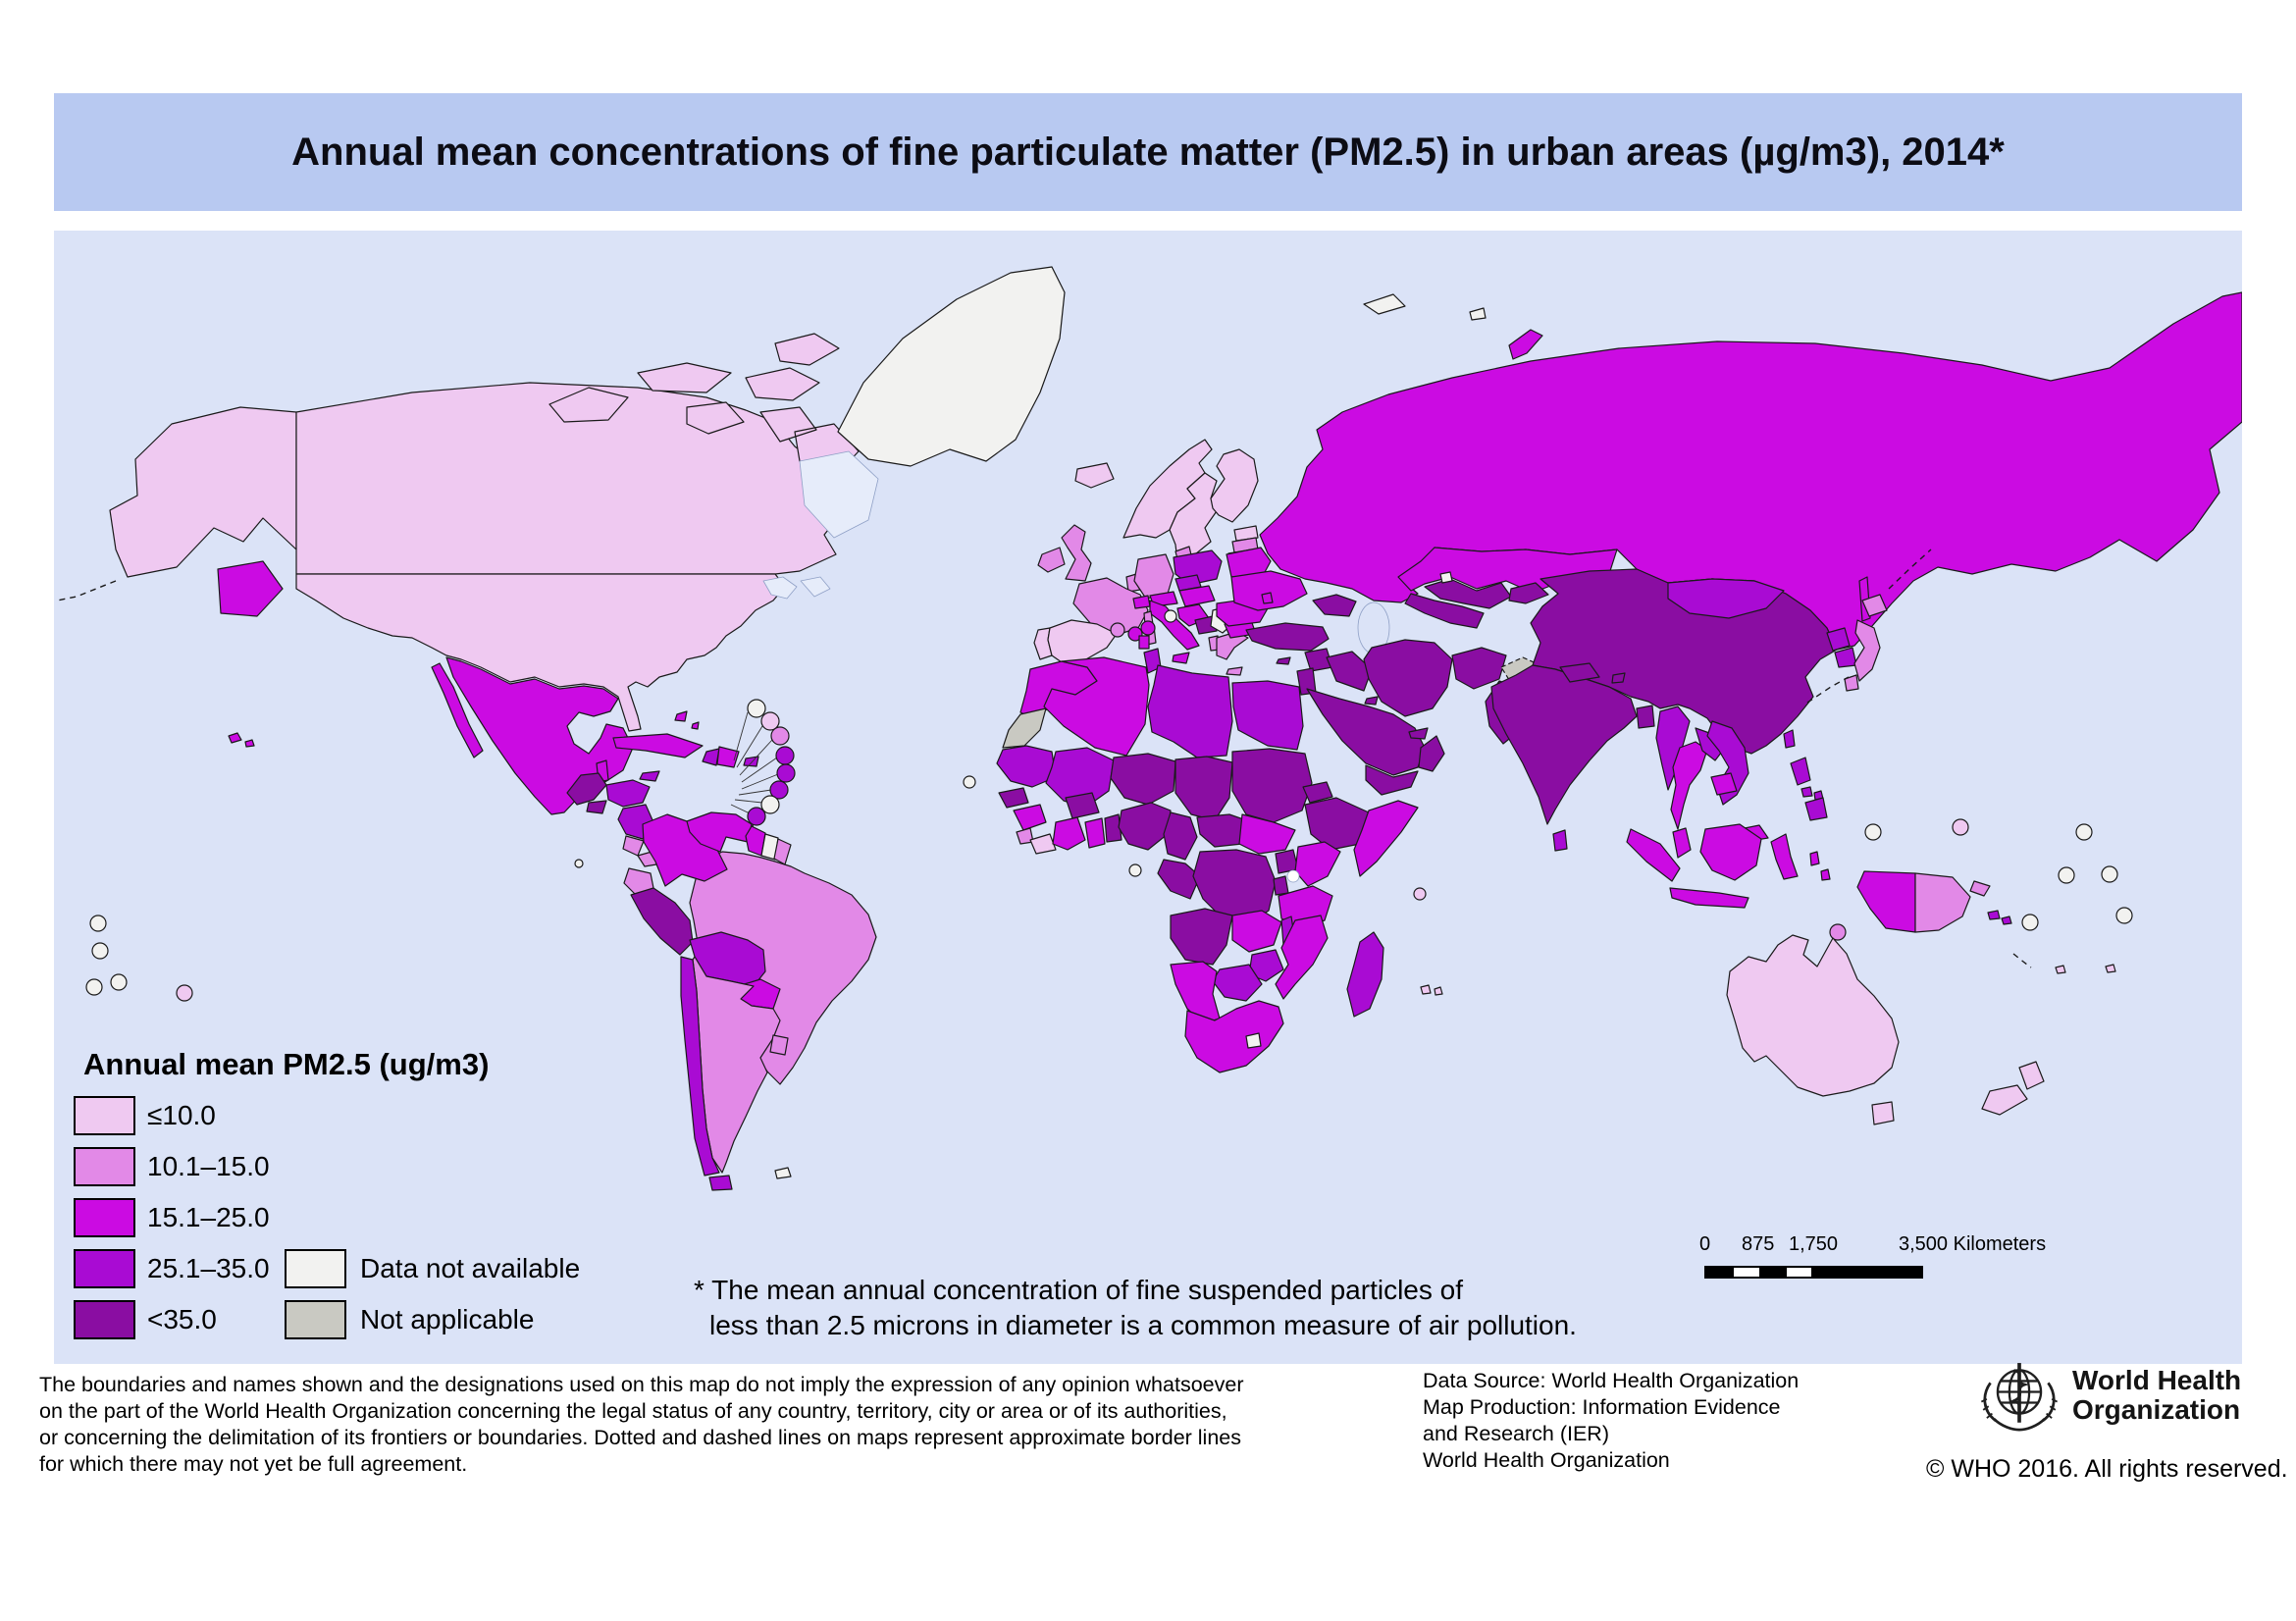  What do you see at coordinates (1845, 657) in the screenshot?
I see `region-south-korea` at bounding box center [1845, 657].